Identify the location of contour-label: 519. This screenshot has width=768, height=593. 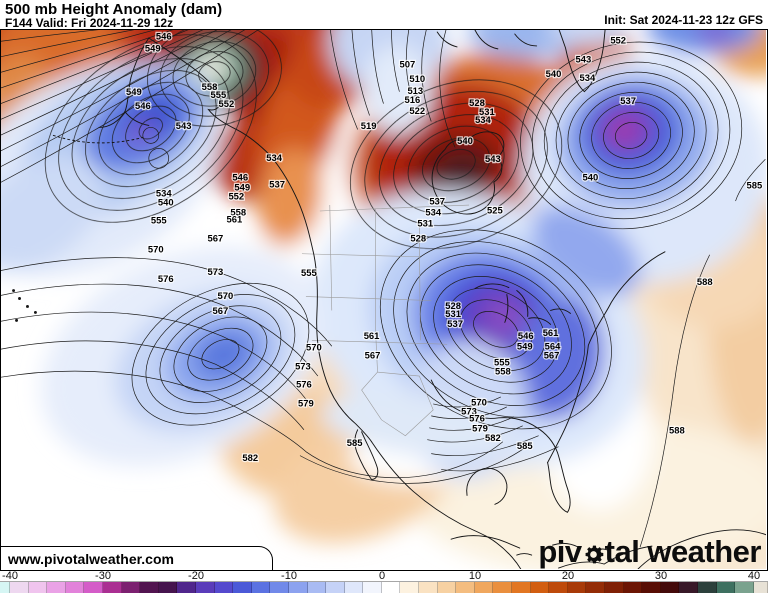
(369, 126).